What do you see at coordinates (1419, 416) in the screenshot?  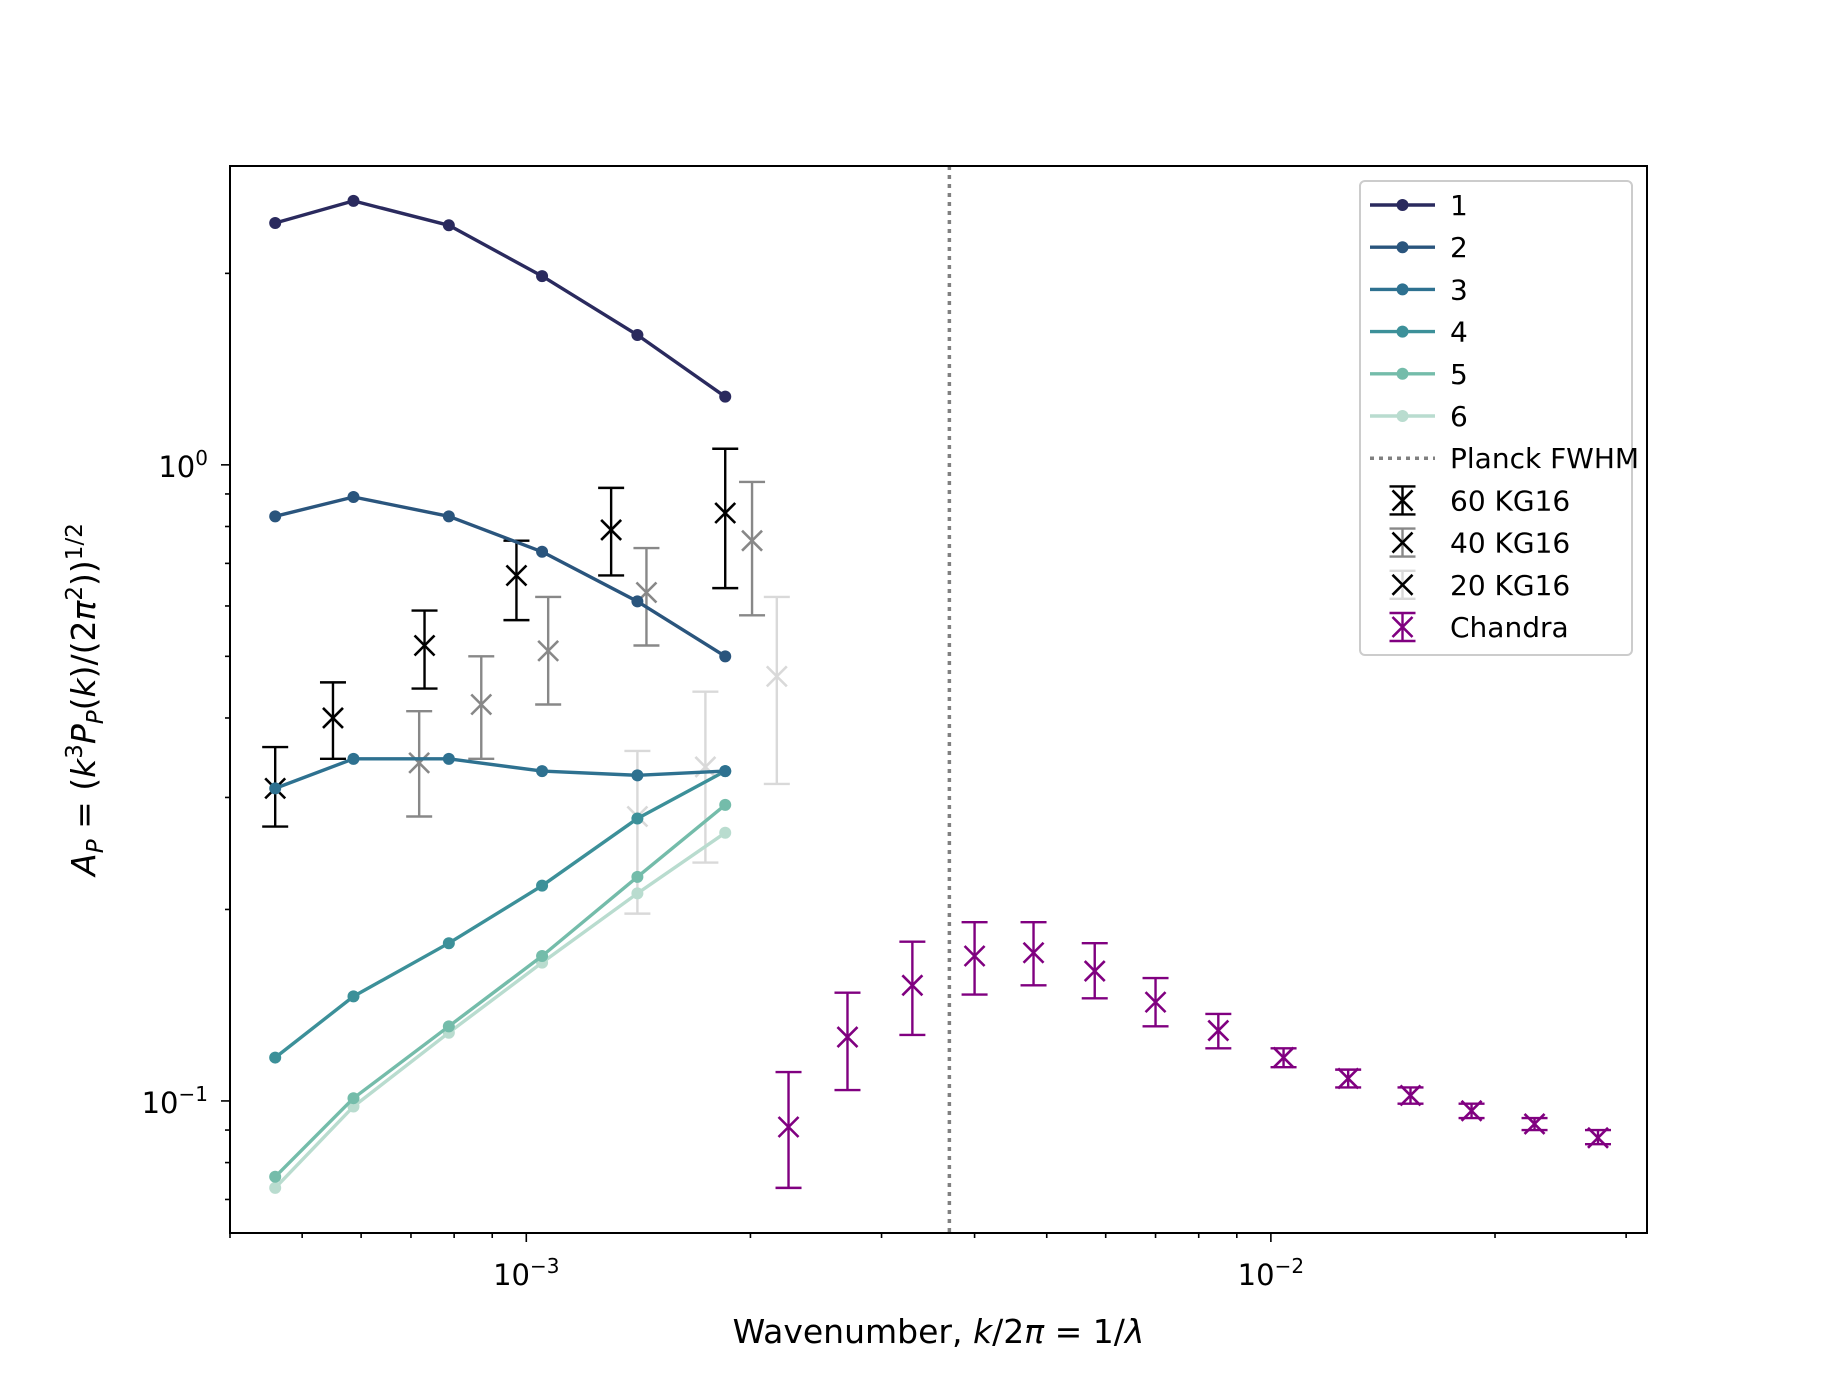 I see `legend-item-6: 6` at bounding box center [1419, 416].